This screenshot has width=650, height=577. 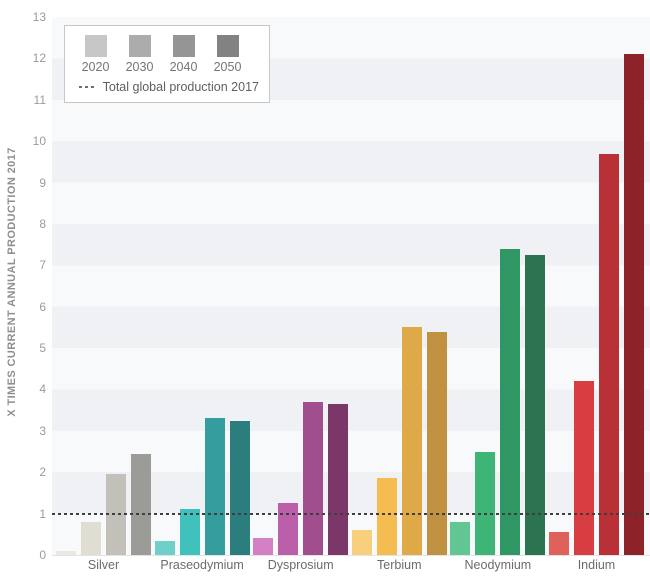 What do you see at coordinates (411, 441) in the screenshot?
I see `bar-terbium-2040` at bounding box center [411, 441].